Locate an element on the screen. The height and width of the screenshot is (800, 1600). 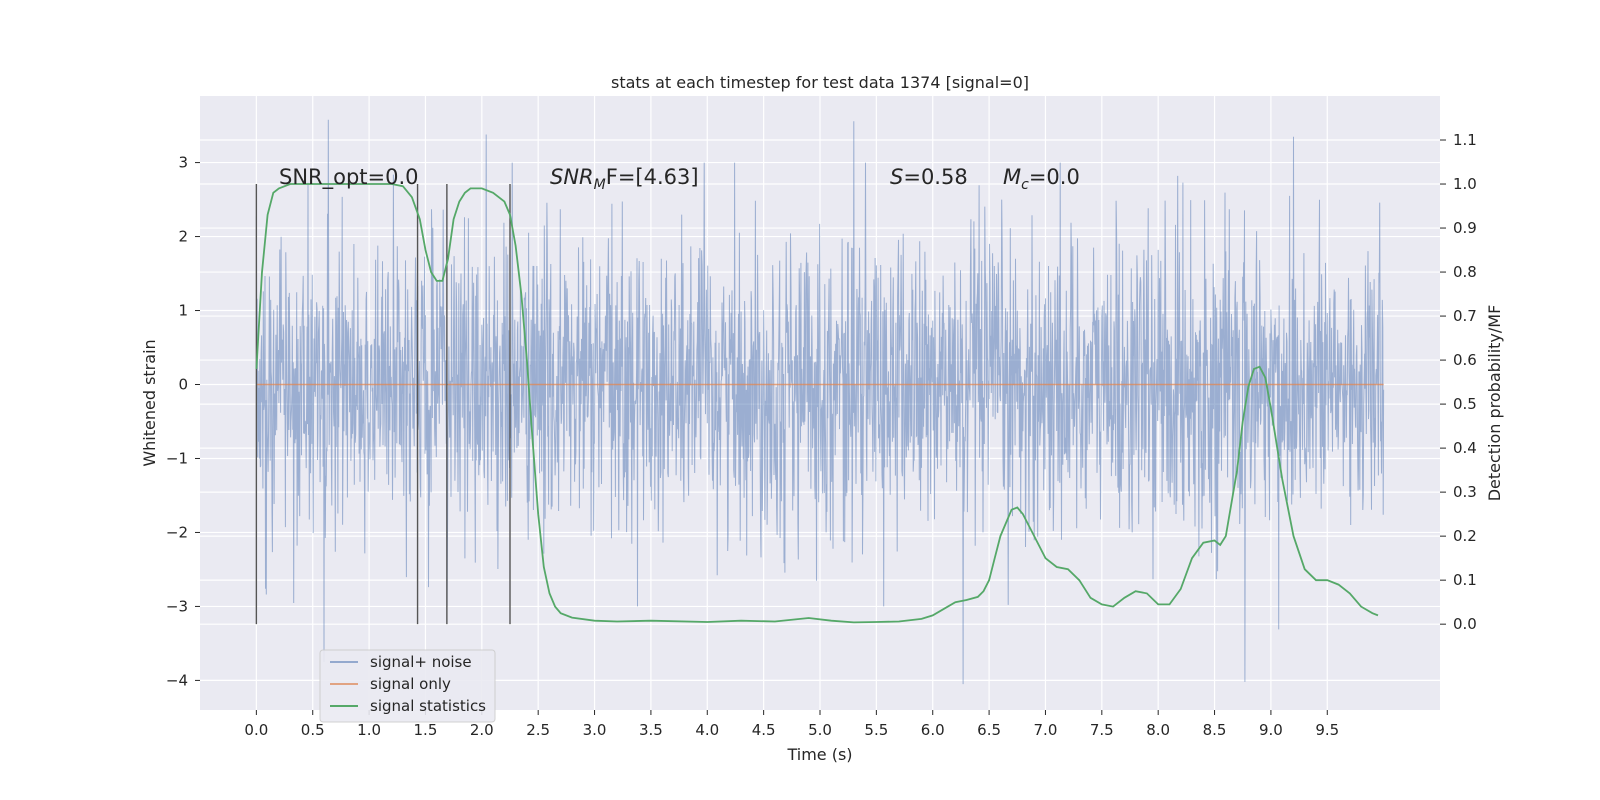
y-tick-label: −3 is located at coordinates (177, 606).